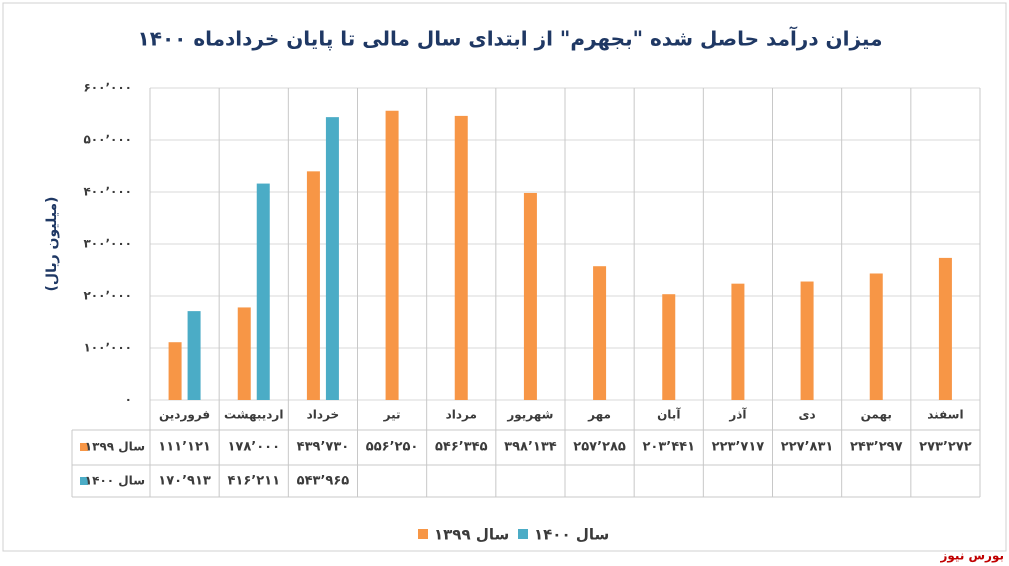 This screenshot has width=1009, height=566. Describe the element at coordinates (253, 415) in the screenshot. I see `x-tick-label: اردیبهشت` at that location.